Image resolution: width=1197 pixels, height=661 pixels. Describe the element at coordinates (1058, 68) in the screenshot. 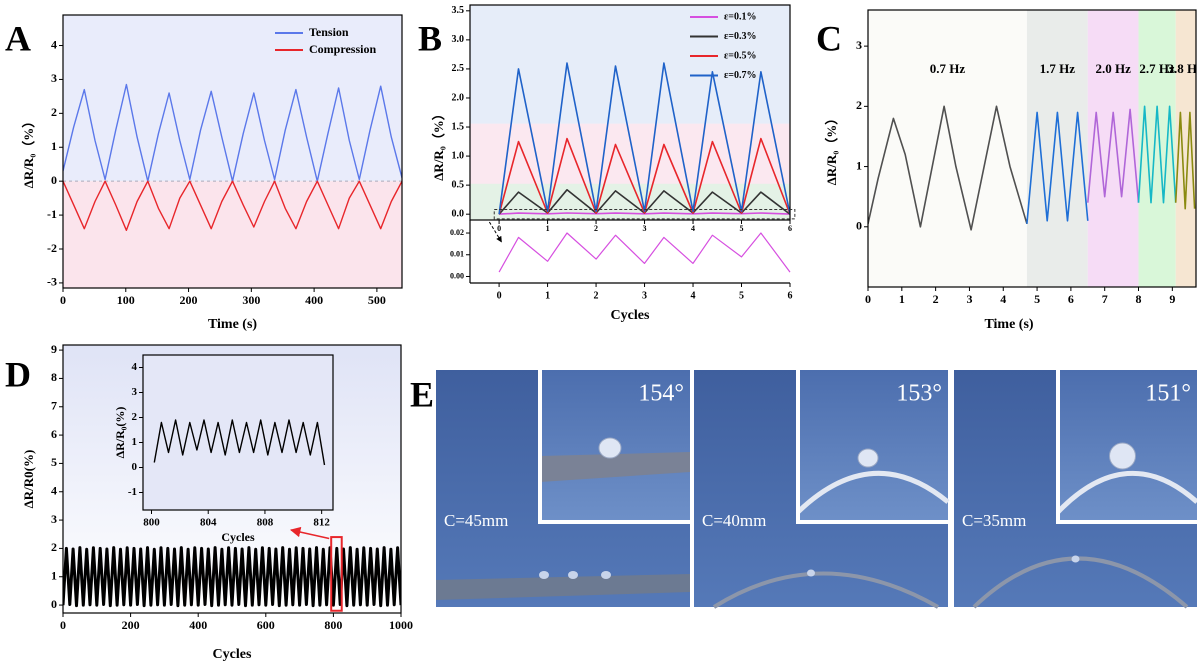

I see `annotation: 1.7 Hz` at that location.